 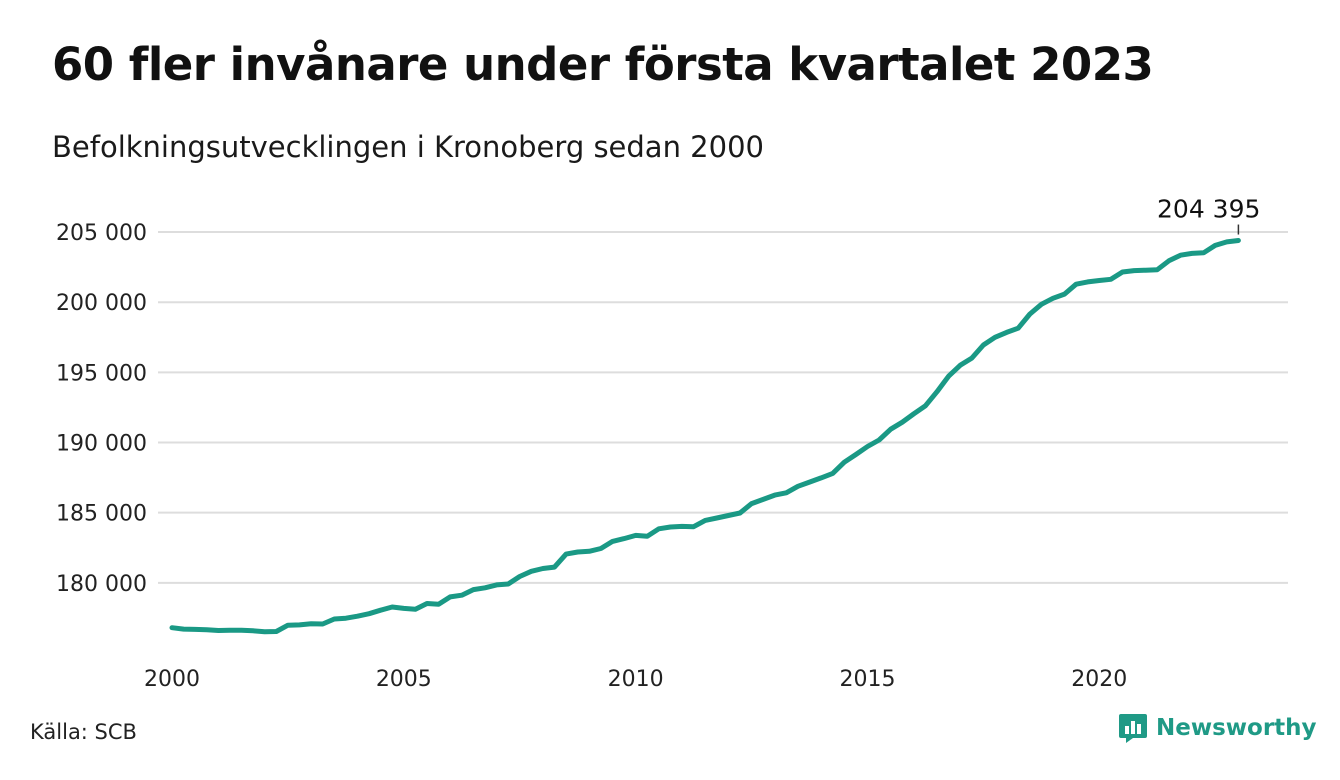 I want to click on y-tick-label: 190 000, so click(x=101, y=444).